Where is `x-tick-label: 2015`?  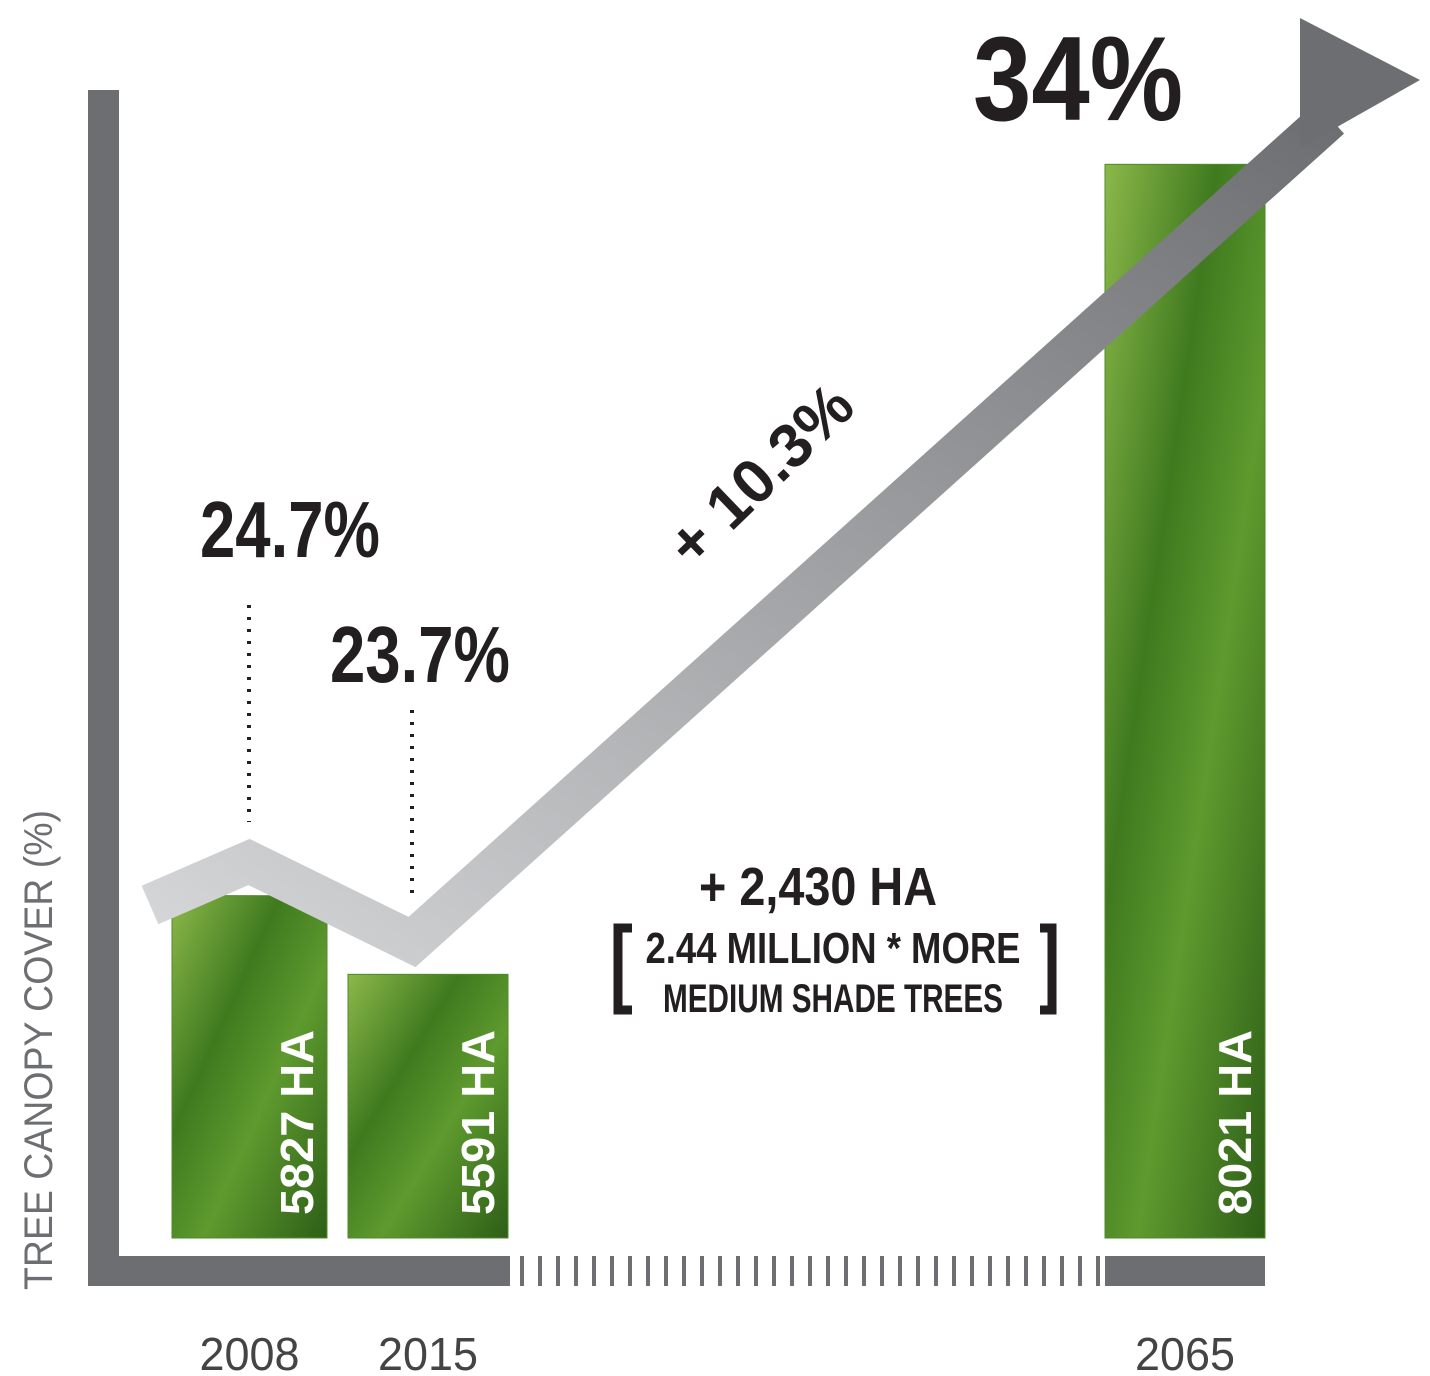 x-tick-label: 2015 is located at coordinates (428, 1352).